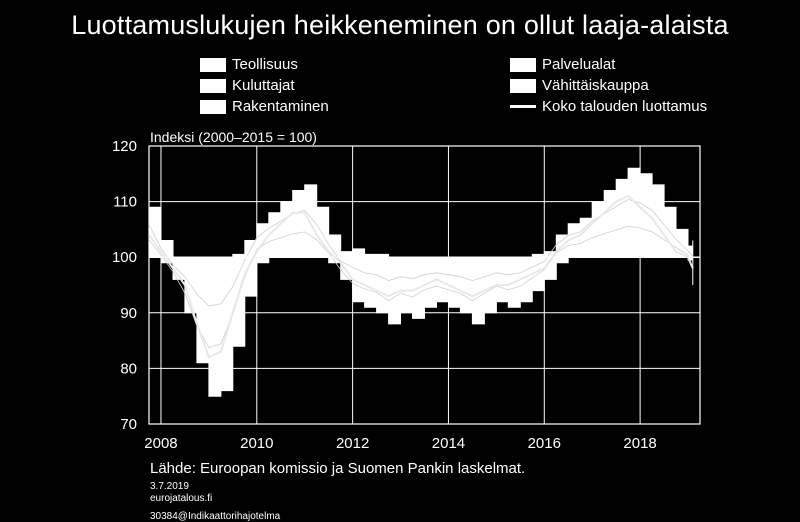  Describe the element at coordinates (181, 498) in the screenshot. I see `site-note: eurojatalous.fi` at that location.